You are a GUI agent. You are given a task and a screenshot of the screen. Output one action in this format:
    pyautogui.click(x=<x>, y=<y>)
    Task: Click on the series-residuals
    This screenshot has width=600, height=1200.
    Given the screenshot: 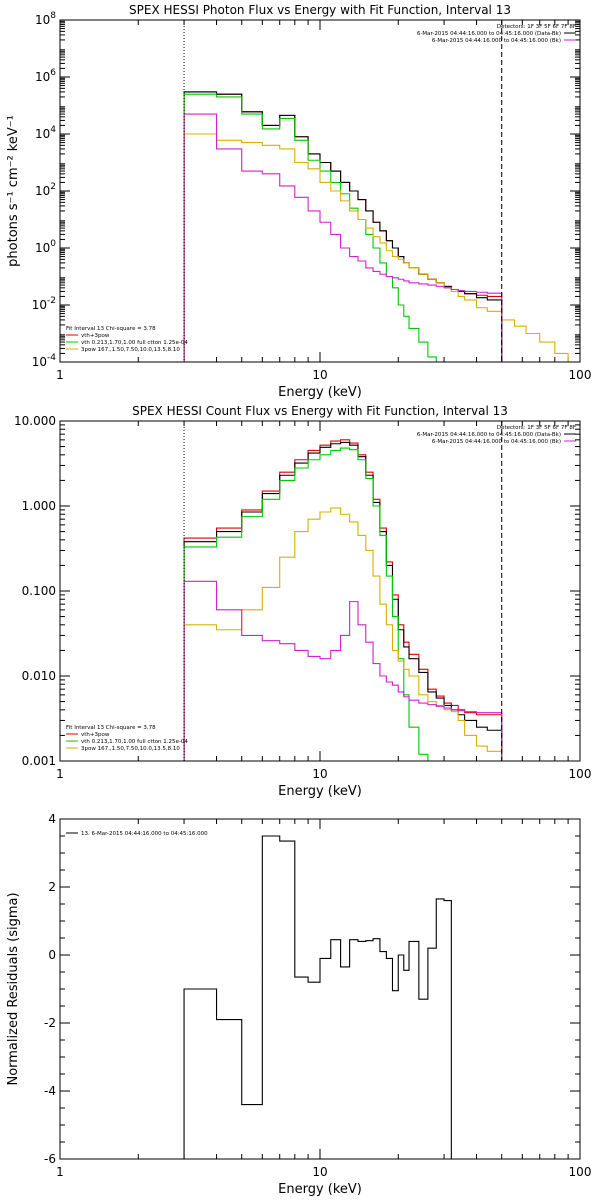 What is the action you would take?
    pyautogui.click(x=317, y=997)
    